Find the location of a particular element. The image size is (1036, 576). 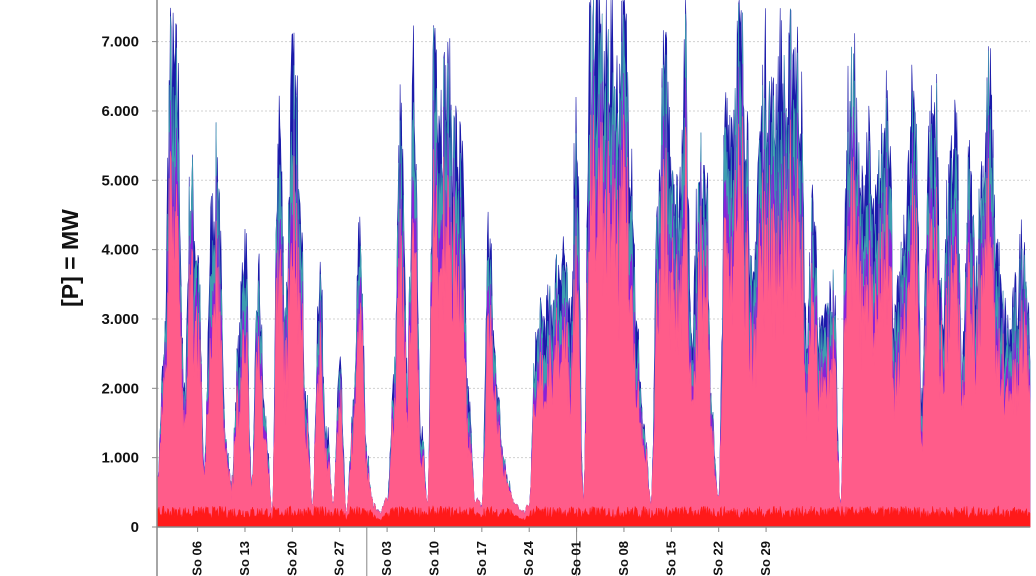

y-tick-label: 2.000 is located at coordinates (120, 388).